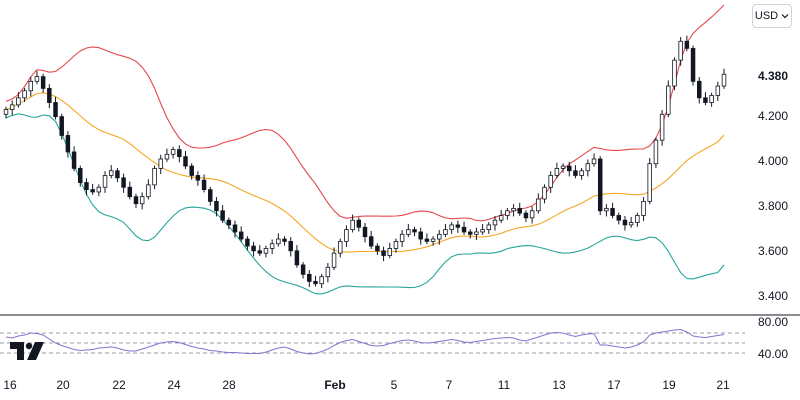 Image resolution: width=800 pixels, height=400 pixels. What do you see at coordinates (10, 385) in the screenshot?
I see `x-tick-label: 16` at bounding box center [10, 385].